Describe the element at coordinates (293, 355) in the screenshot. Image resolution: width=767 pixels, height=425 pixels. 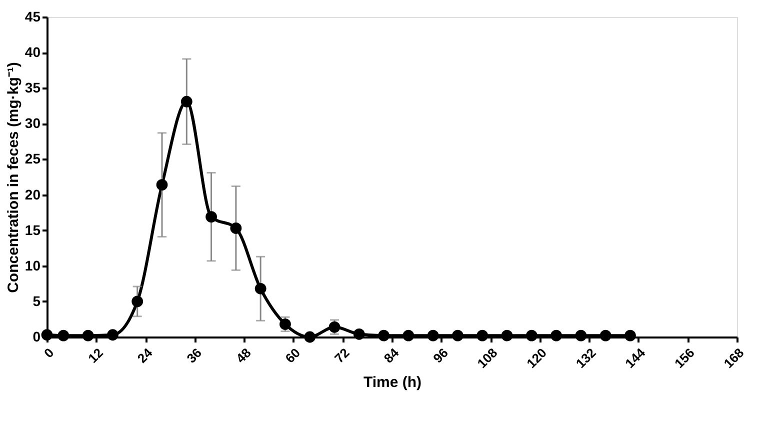
I see `x-tick-label: 60` at that location.